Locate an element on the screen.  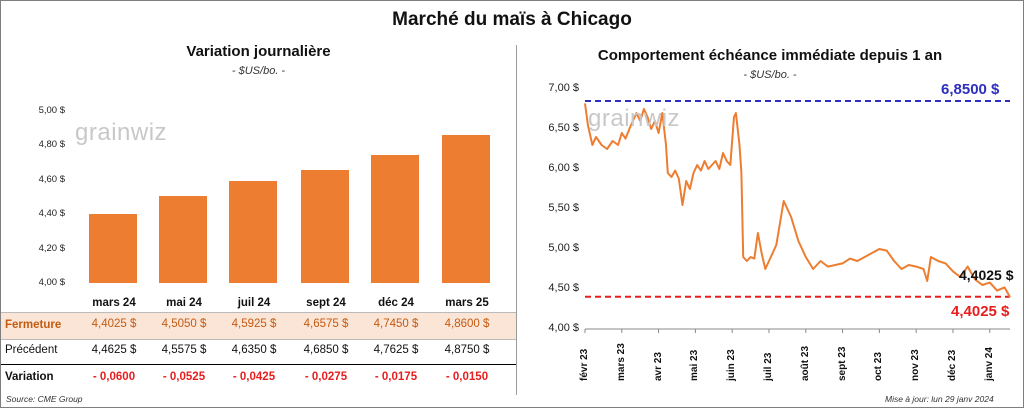
fermeture-label: Fermeture is located at coordinates (33, 325).